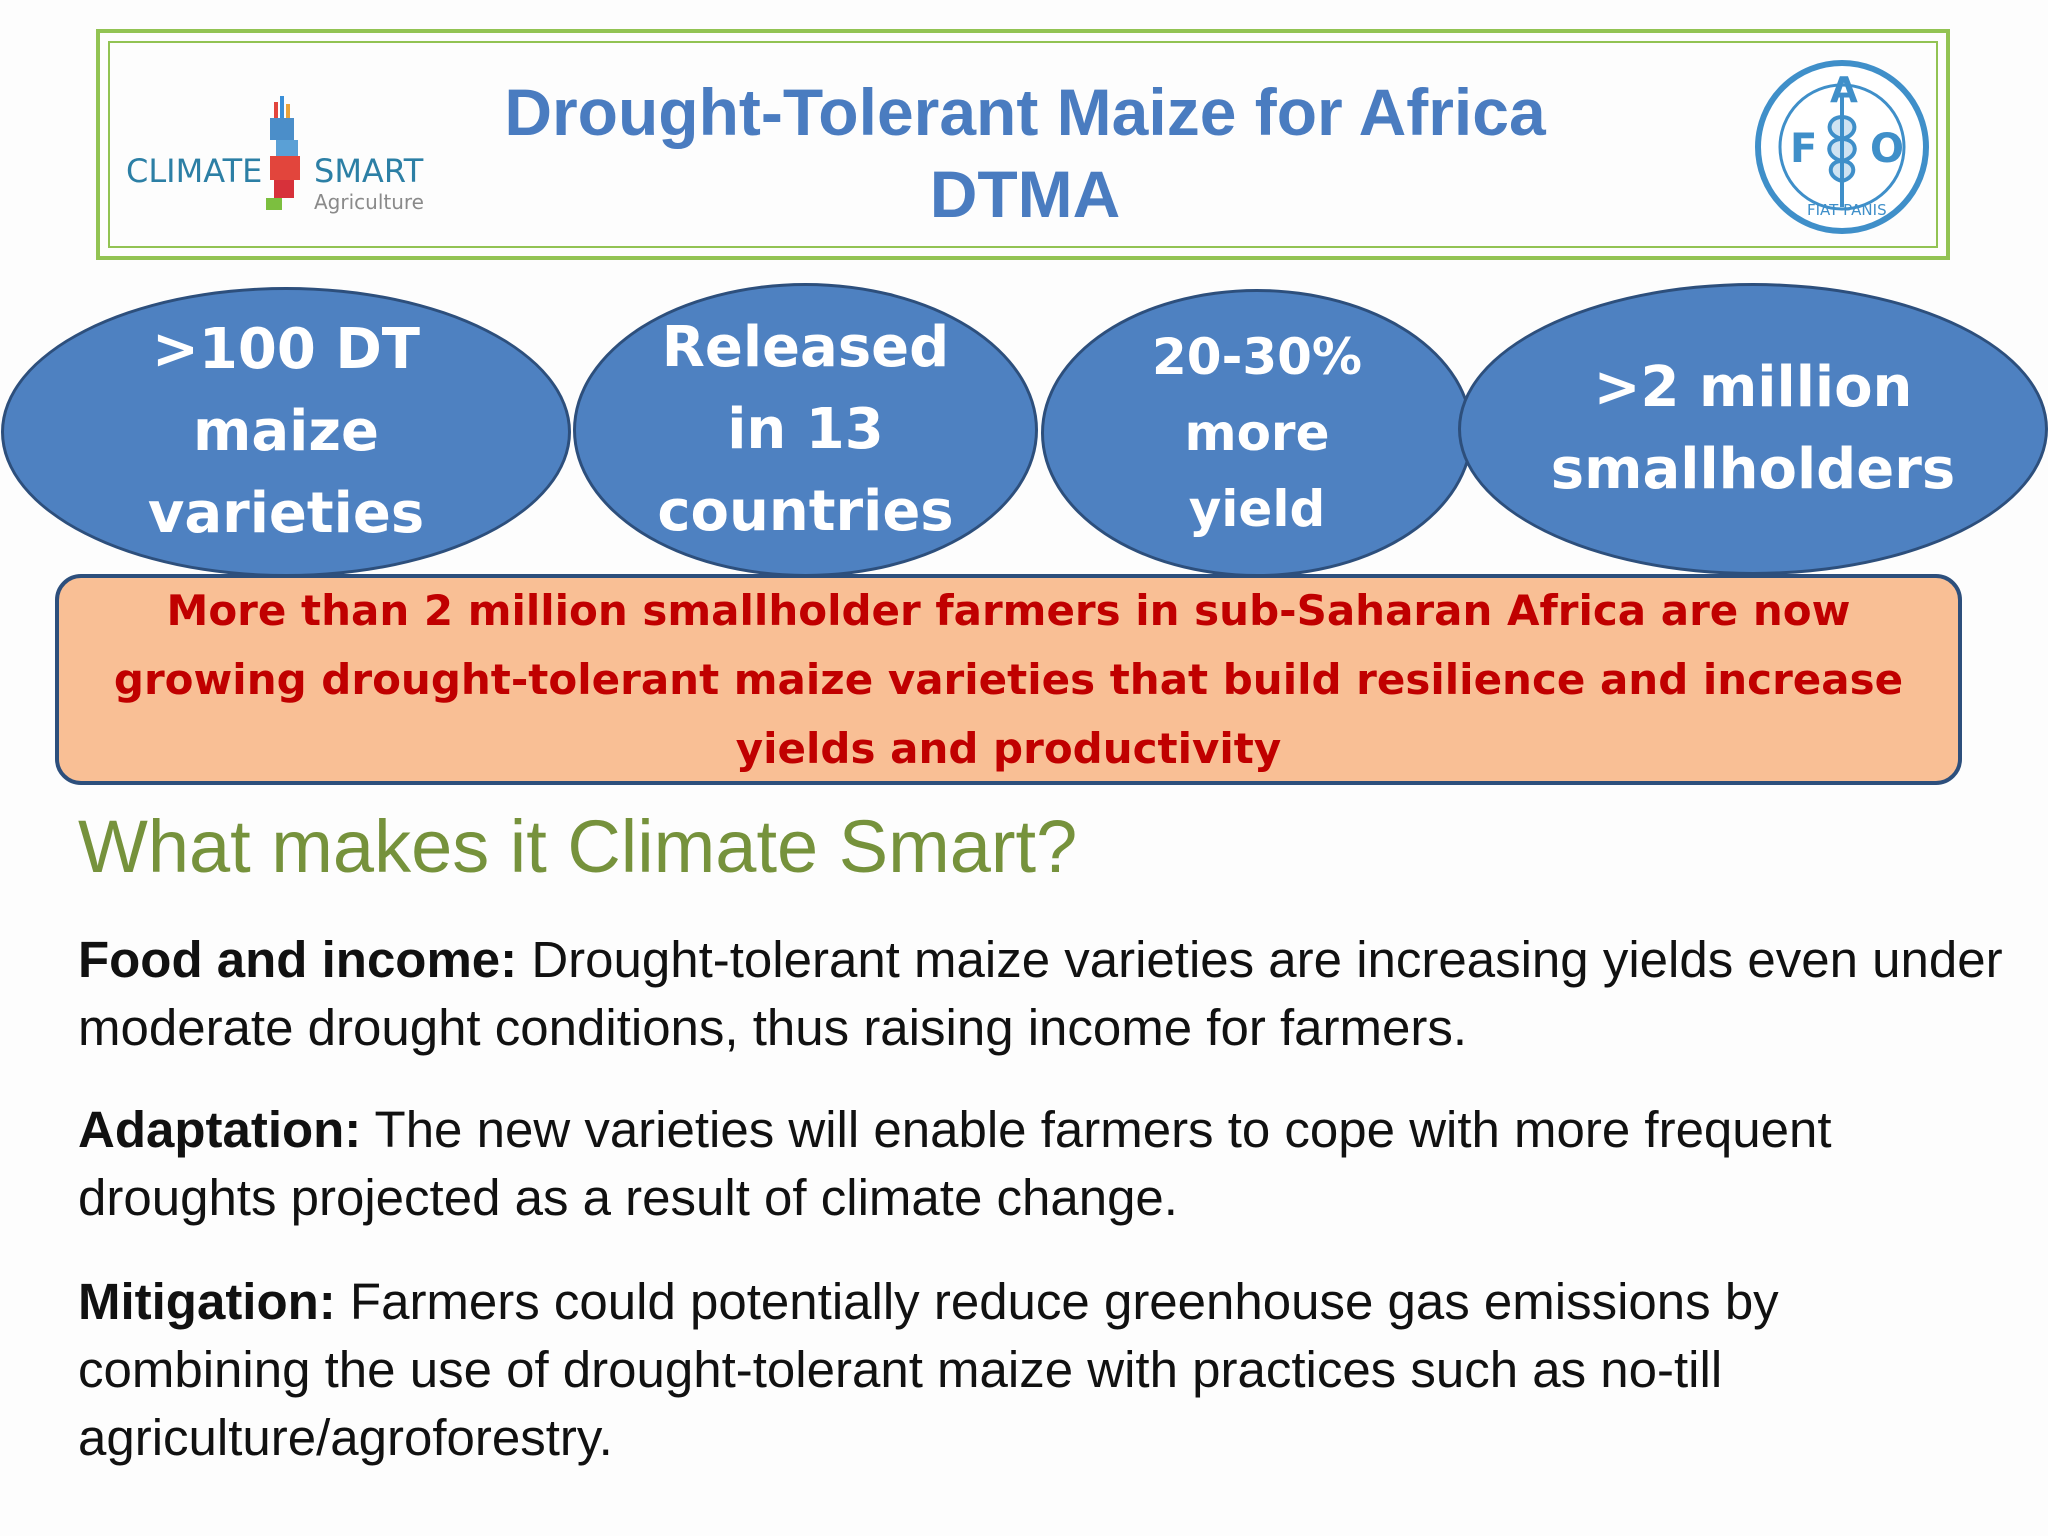  I want to click on point-label: Food and income:, so click(298, 959).